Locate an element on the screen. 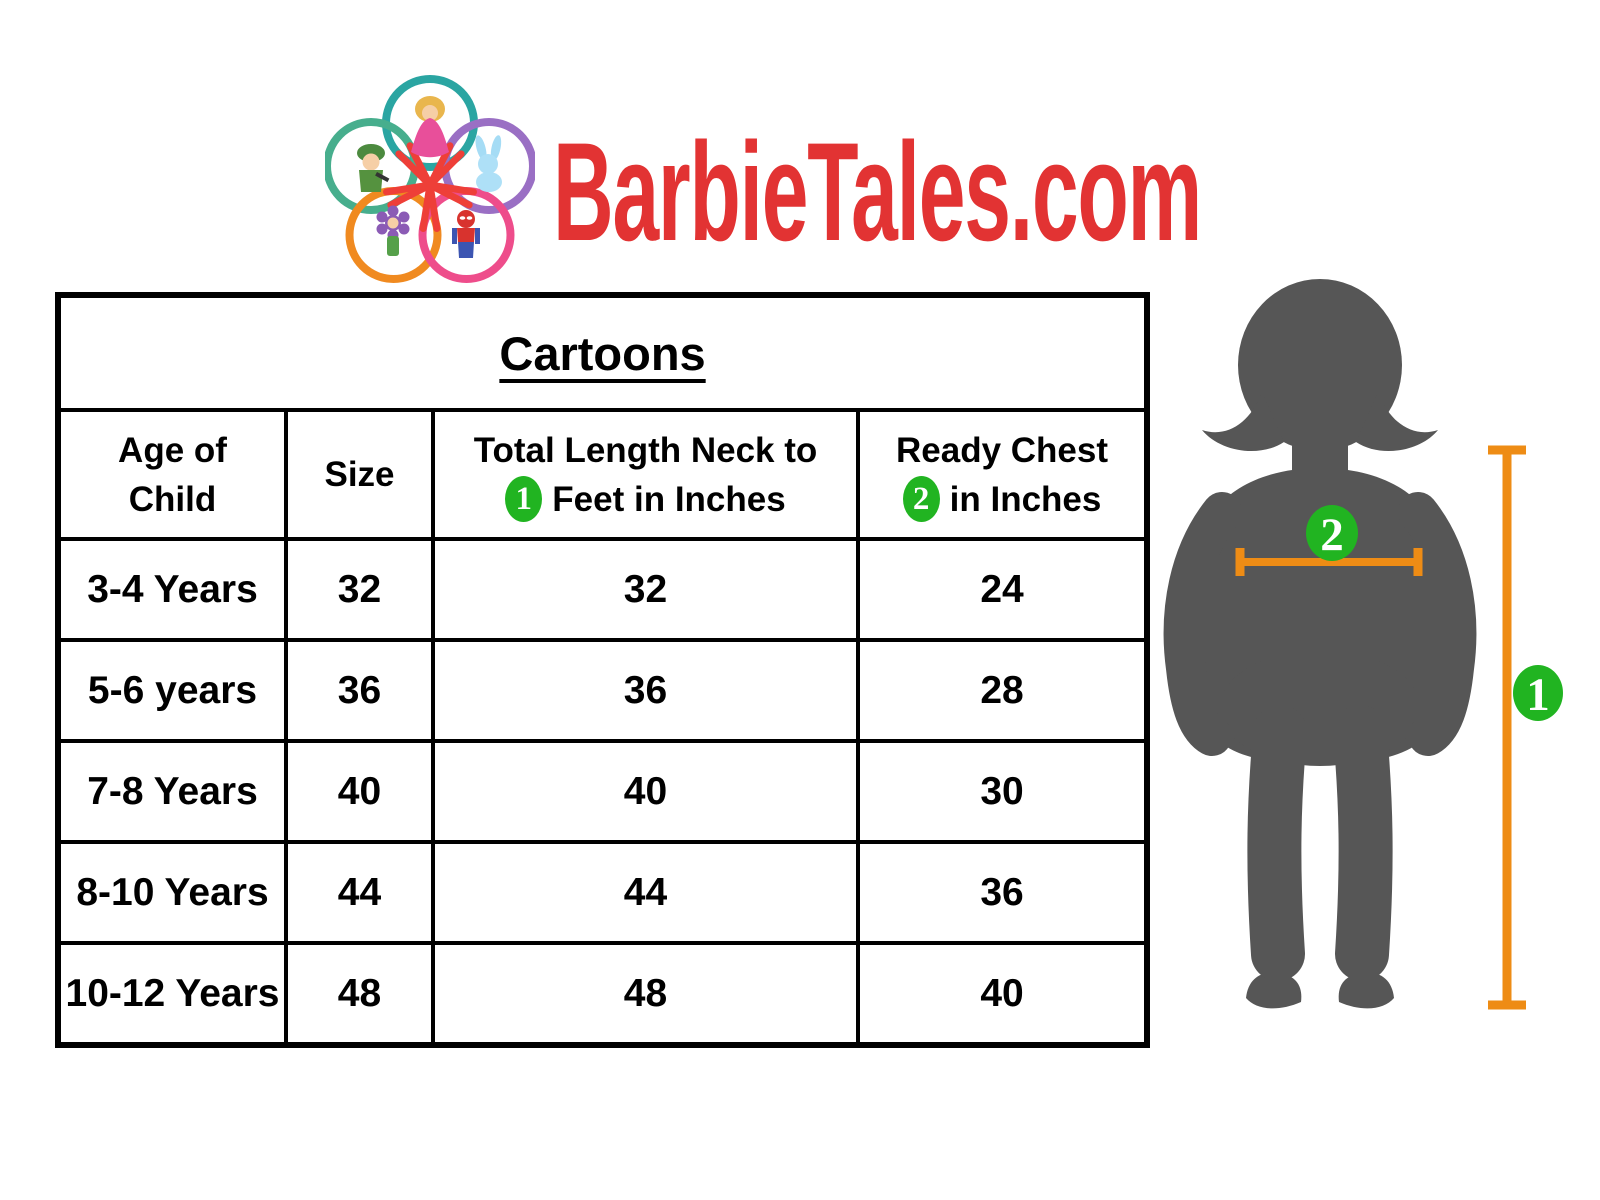 Image resolution: width=1600 pixels, height=1200 pixels. marker-2-figure-badge: 2 is located at coordinates (1332, 533).